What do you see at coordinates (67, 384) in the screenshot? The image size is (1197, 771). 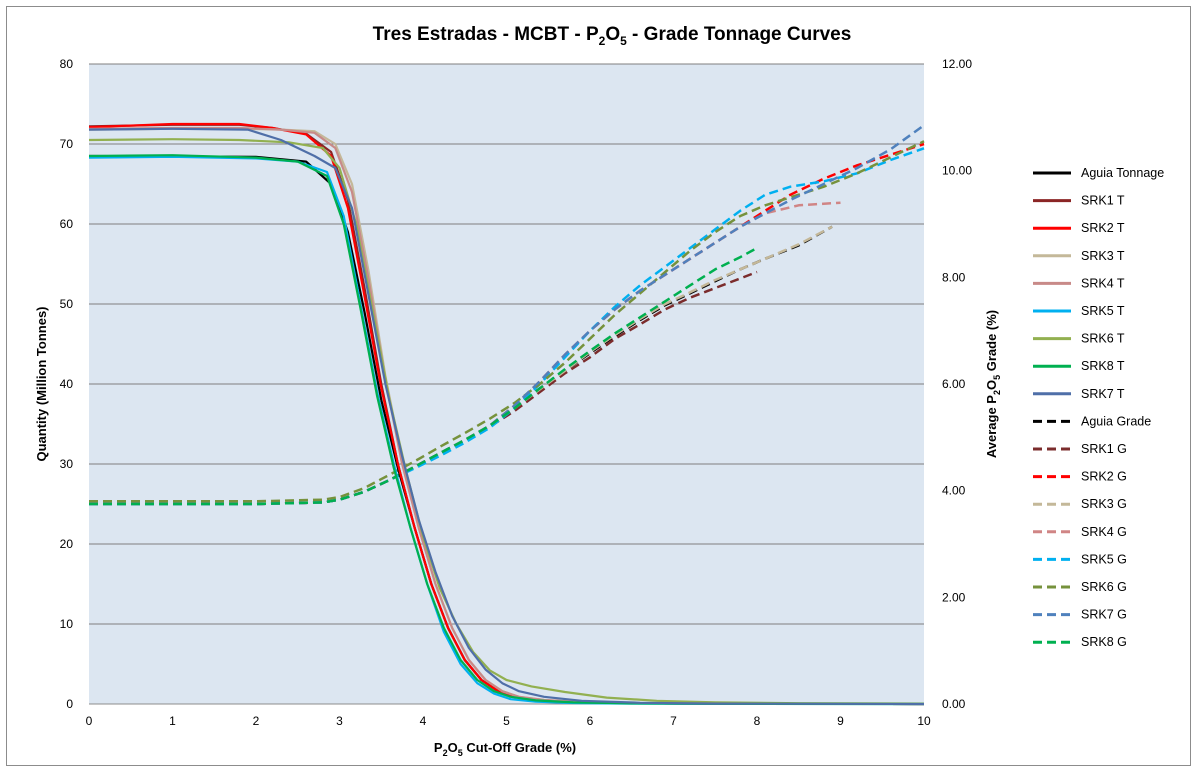 I see `y-tick-label: 40` at bounding box center [67, 384].